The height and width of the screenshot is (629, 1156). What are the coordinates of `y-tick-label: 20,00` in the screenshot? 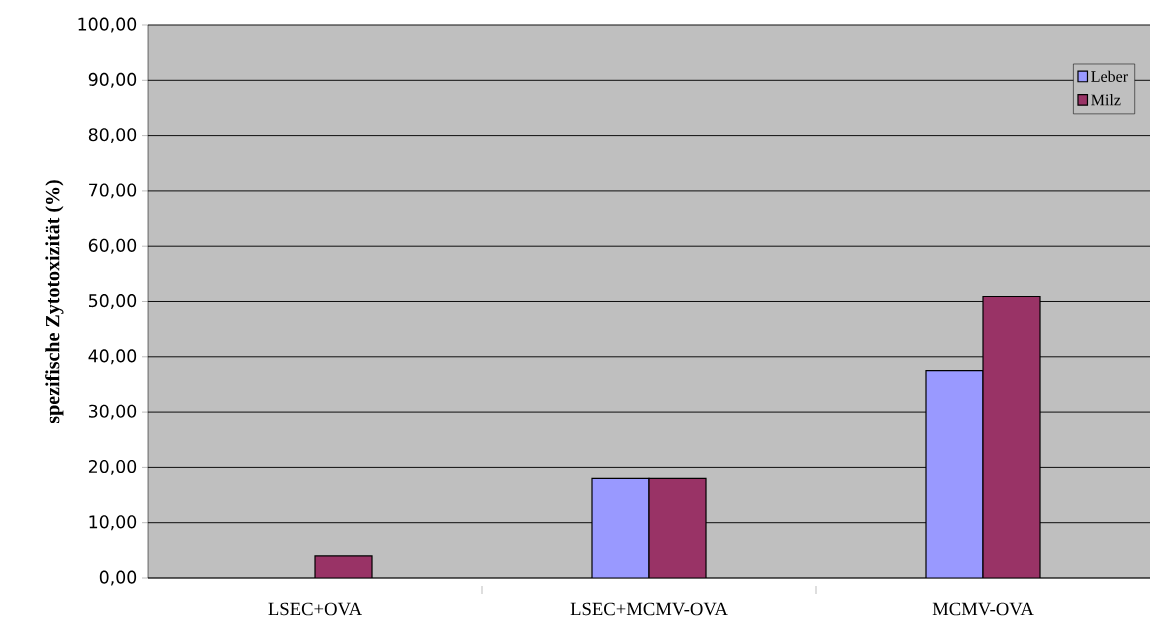 It's located at (112, 467).